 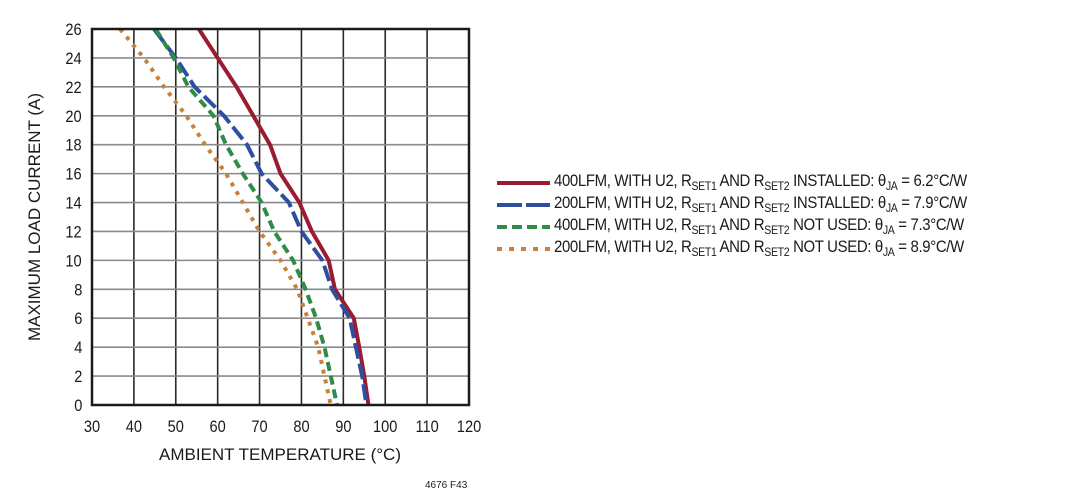 What do you see at coordinates (523, 227) in the screenshot?
I see `legend-swatch-dash` at bounding box center [523, 227].